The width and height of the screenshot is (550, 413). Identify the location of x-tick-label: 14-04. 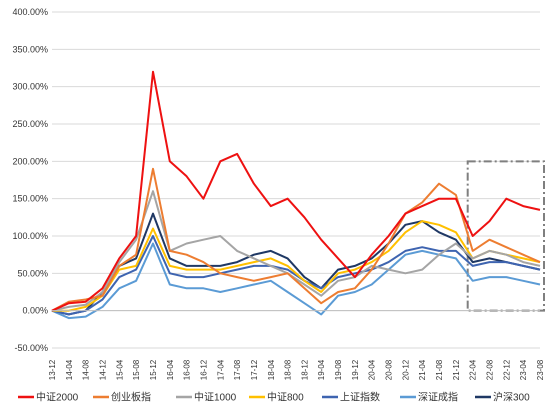
(69, 369).